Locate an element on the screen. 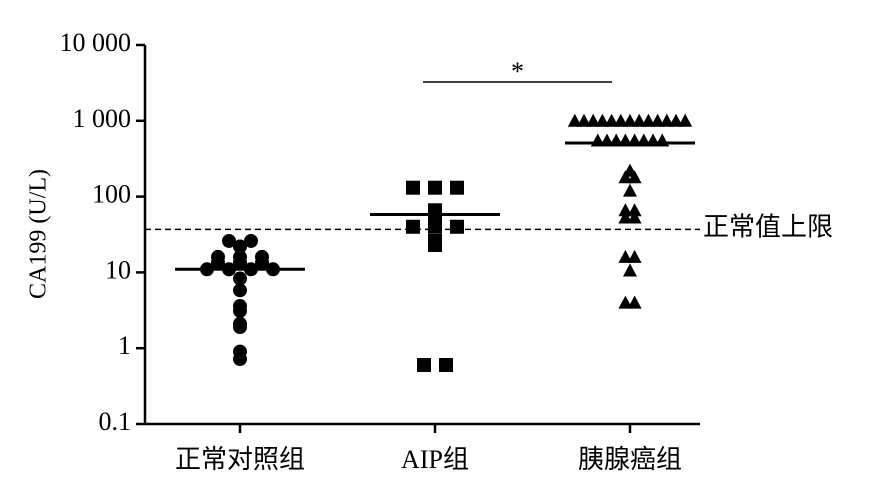 The width and height of the screenshot is (885, 496). x-tick-label: 正常对照组 is located at coordinates (240, 459).